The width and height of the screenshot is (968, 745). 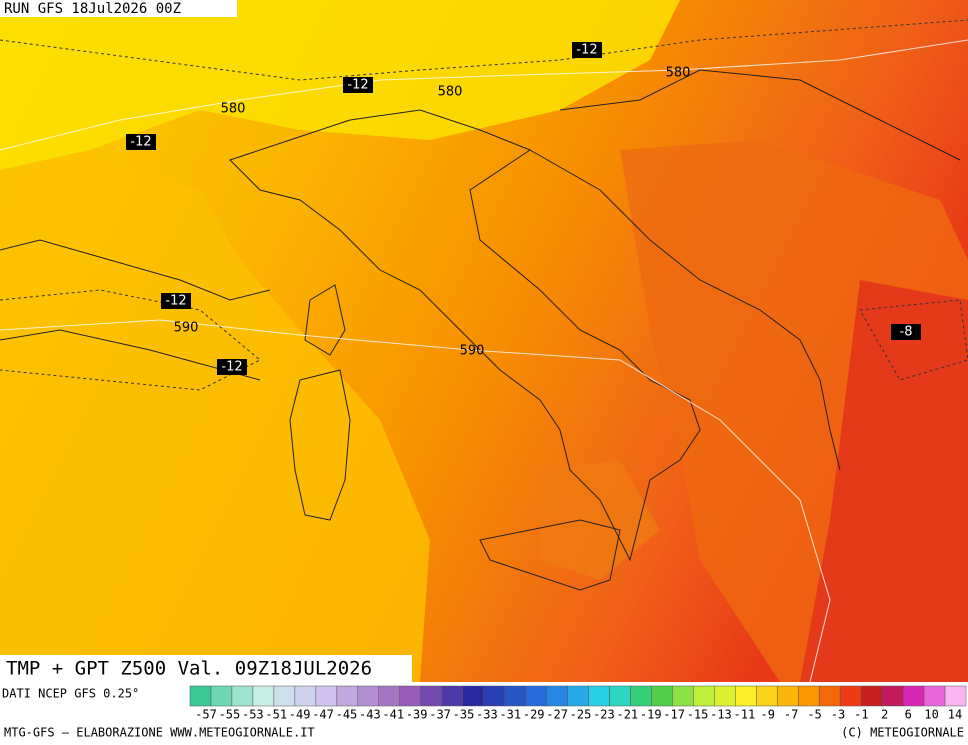 What do you see at coordinates (92, 9) in the screenshot?
I see `run-label: RUN GFS 18Jul2026 00Z` at bounding box center [92, 9].